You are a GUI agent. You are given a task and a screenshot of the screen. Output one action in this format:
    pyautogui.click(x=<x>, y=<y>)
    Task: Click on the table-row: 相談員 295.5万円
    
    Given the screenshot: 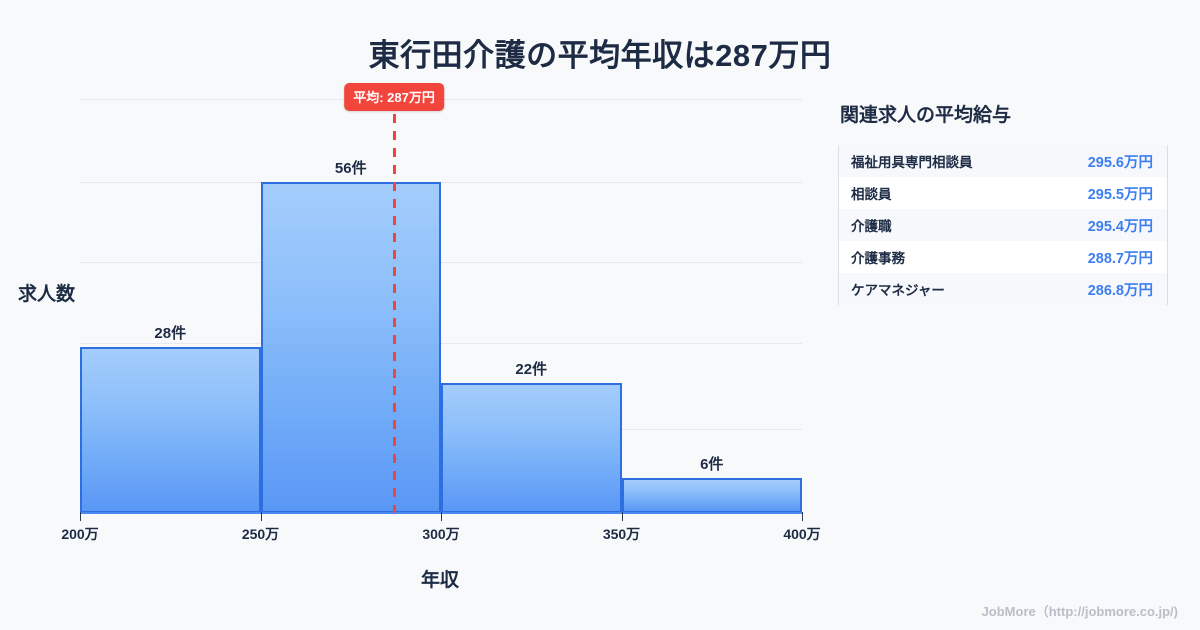 What is the action you would take?
    pyautogui.click(x=1003, y=193)
    